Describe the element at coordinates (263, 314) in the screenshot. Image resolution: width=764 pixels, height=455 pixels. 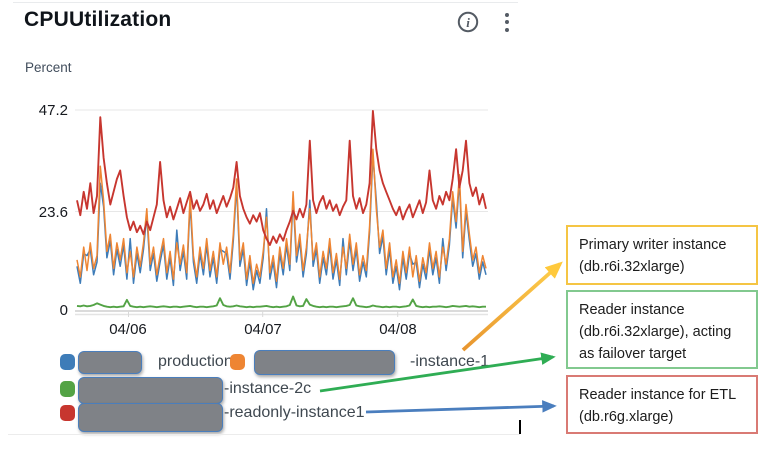
I see `x-axis-ticks` at that location.